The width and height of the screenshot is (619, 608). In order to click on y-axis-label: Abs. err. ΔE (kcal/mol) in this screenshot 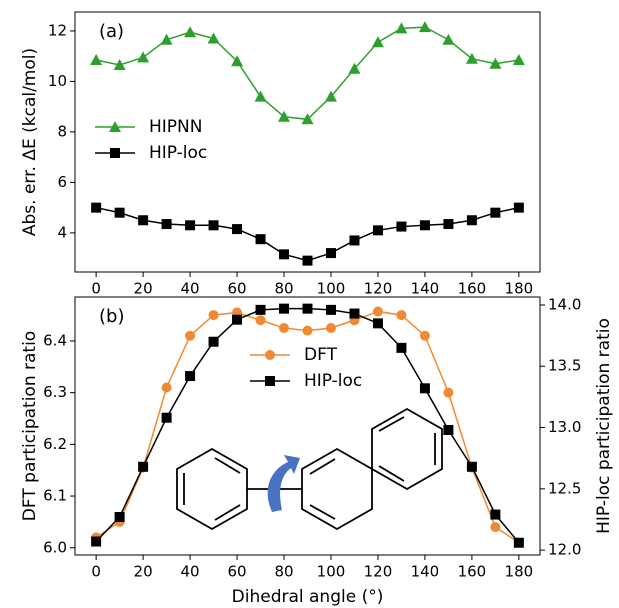, I will do `click(30, 142)`.